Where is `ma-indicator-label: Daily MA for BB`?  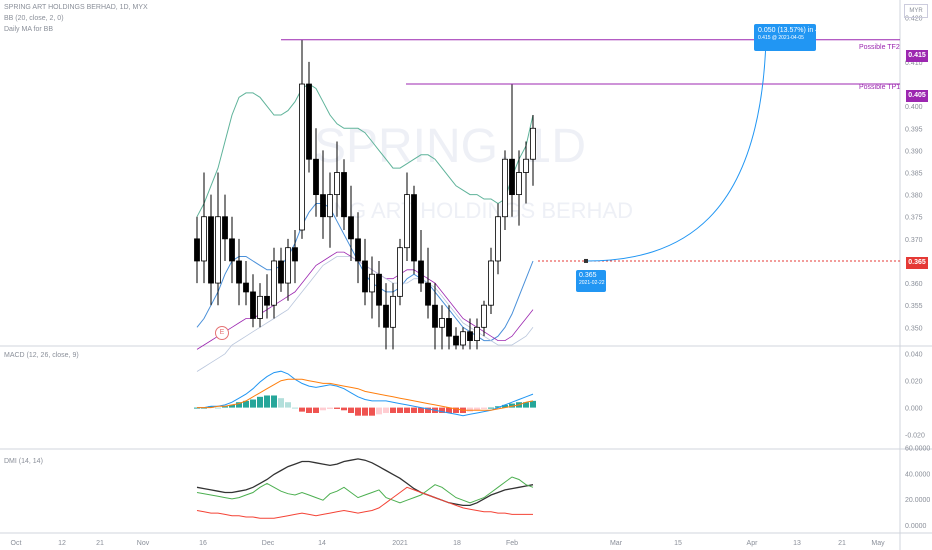
ma-indicator-label: Daily MA for BB is located at coordinates (29, 29).